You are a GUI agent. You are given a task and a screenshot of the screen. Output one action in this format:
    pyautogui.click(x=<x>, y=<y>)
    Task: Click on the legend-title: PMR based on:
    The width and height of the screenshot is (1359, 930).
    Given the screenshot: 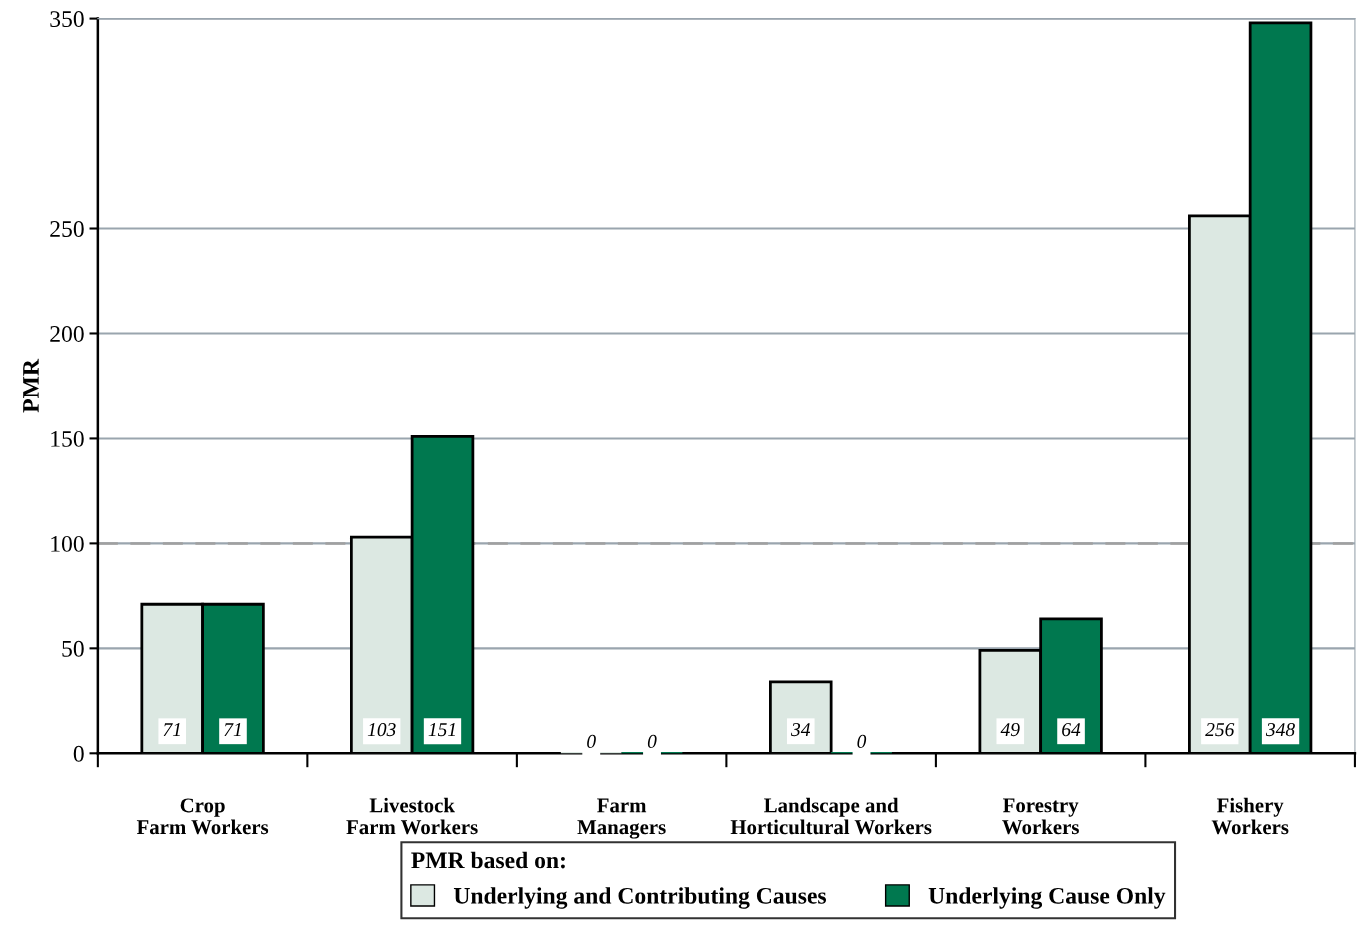 What is the action you would take?
    pyautogui.click(x=488, y=860)
    